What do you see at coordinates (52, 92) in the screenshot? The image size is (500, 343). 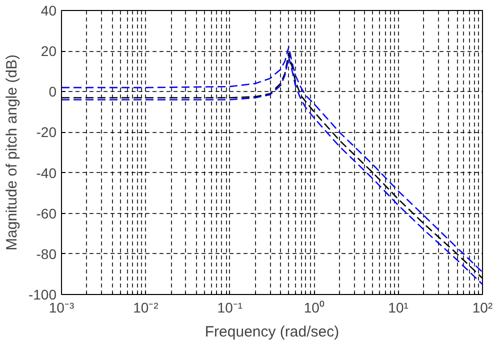 I see `y-tick-label: 0` at bounding box center [52, 92].